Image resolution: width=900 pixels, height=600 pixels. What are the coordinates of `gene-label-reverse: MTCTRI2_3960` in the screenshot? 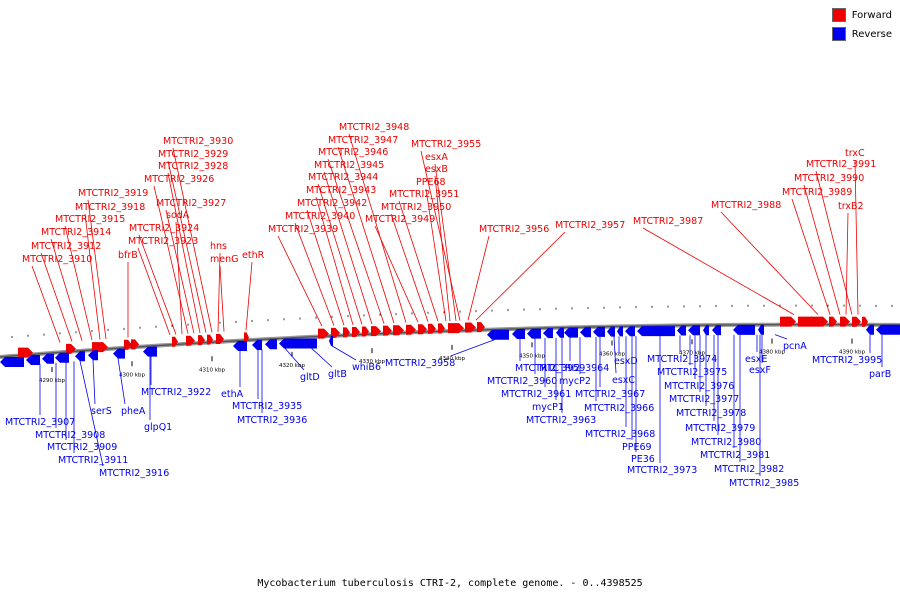 It's located at (522, 381).